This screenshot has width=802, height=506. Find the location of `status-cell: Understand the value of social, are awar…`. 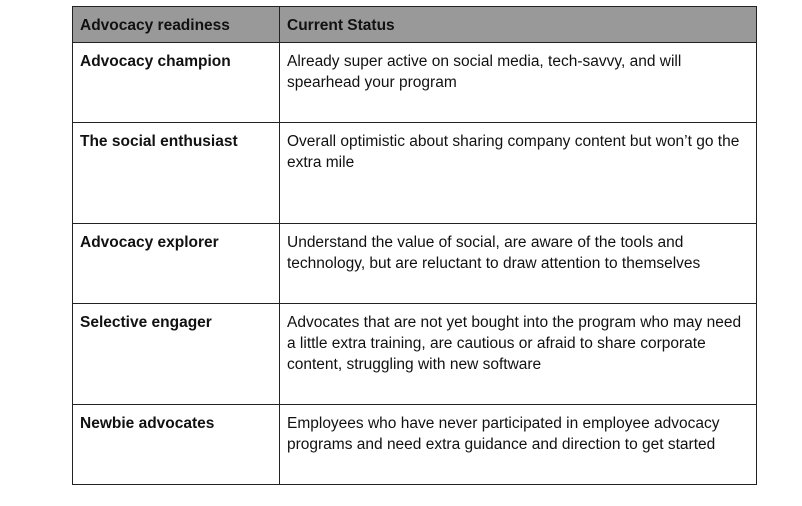

status-cell: Understand the value of social, are awar… is located at coordinates (518, 263).